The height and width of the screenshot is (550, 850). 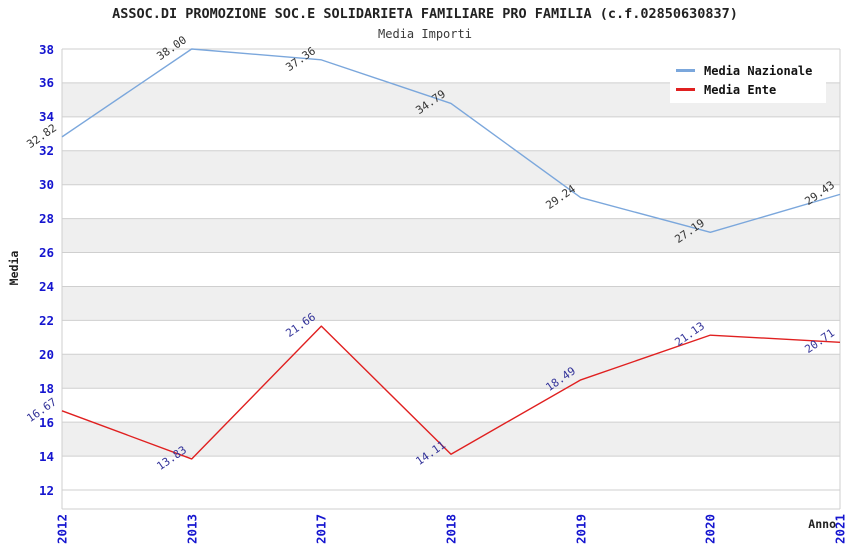 I want to click on legend-swatch-media-nazionale-icon, so click(x=685, y=70).